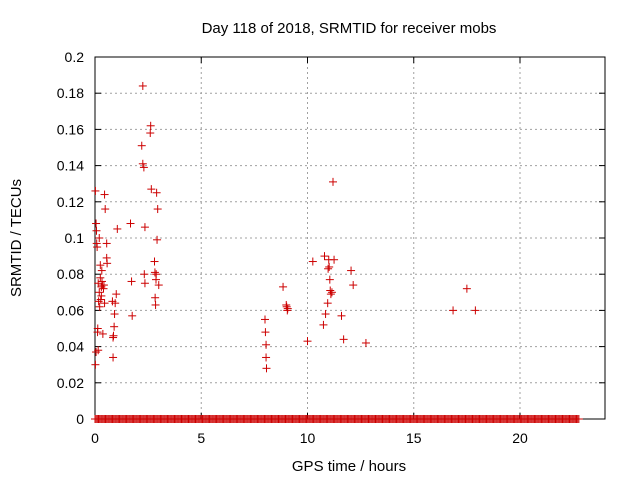 The image size is (640, 480). I want to click on y-tick-label: 0, so click(80, 419).